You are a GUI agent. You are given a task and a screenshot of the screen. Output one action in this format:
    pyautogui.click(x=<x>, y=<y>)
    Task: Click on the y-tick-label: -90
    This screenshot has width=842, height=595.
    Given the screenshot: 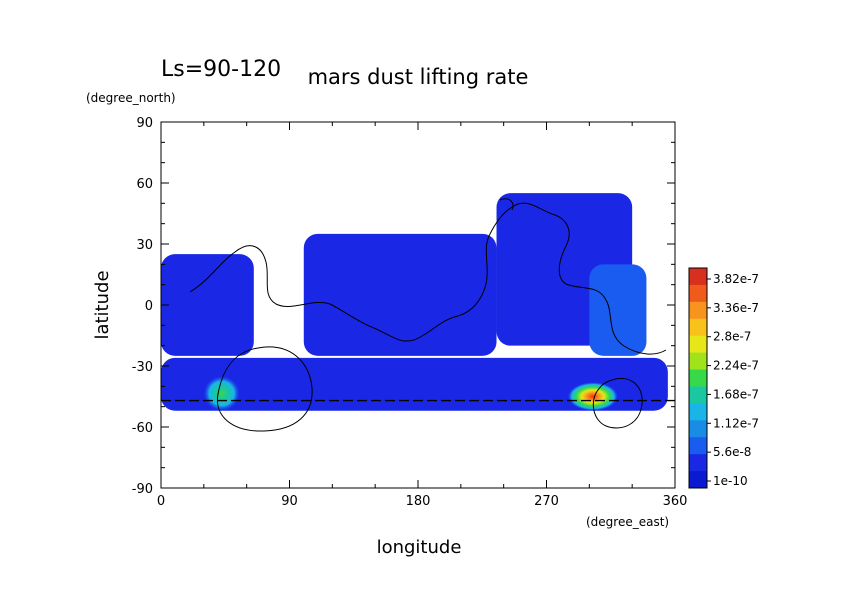 What is the action you would take?
    pyautogui.click(x=142, y=489)
    